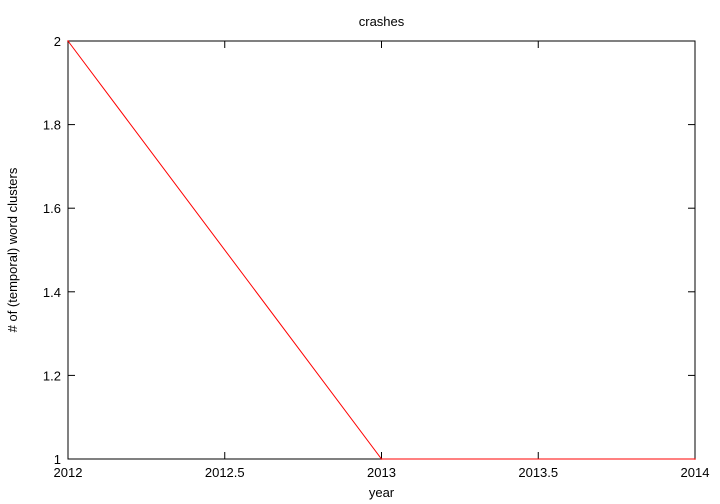 The image size is (720, 504). Describe the element at coordinates (695, 472) in the screenshot. I see `x-tick-label: 2014` at that location.